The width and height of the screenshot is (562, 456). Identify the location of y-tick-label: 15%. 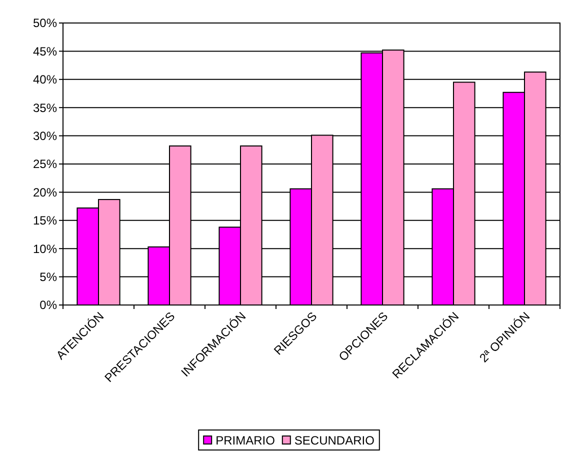
(45, 221).